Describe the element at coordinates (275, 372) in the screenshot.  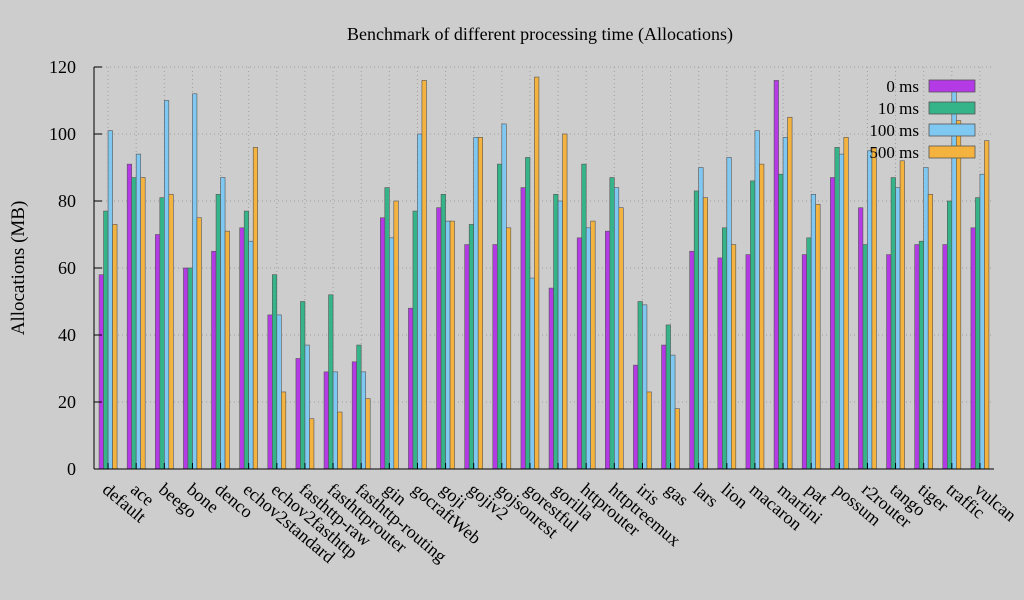
I see `bar-10ms-echov2fasthttp` at that location.